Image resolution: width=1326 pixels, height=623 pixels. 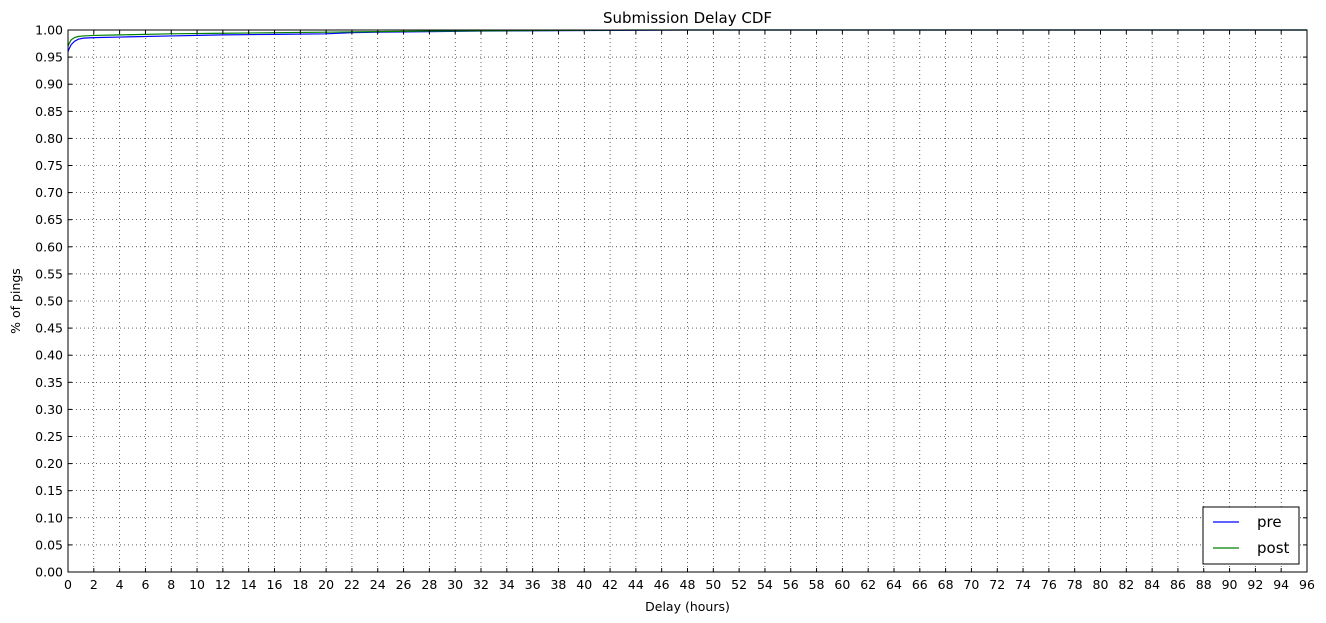 What do you see at coordinates (197, 584) in the screenshot?
I see `x-tick-label: 10` at bounding box center [197, 584].